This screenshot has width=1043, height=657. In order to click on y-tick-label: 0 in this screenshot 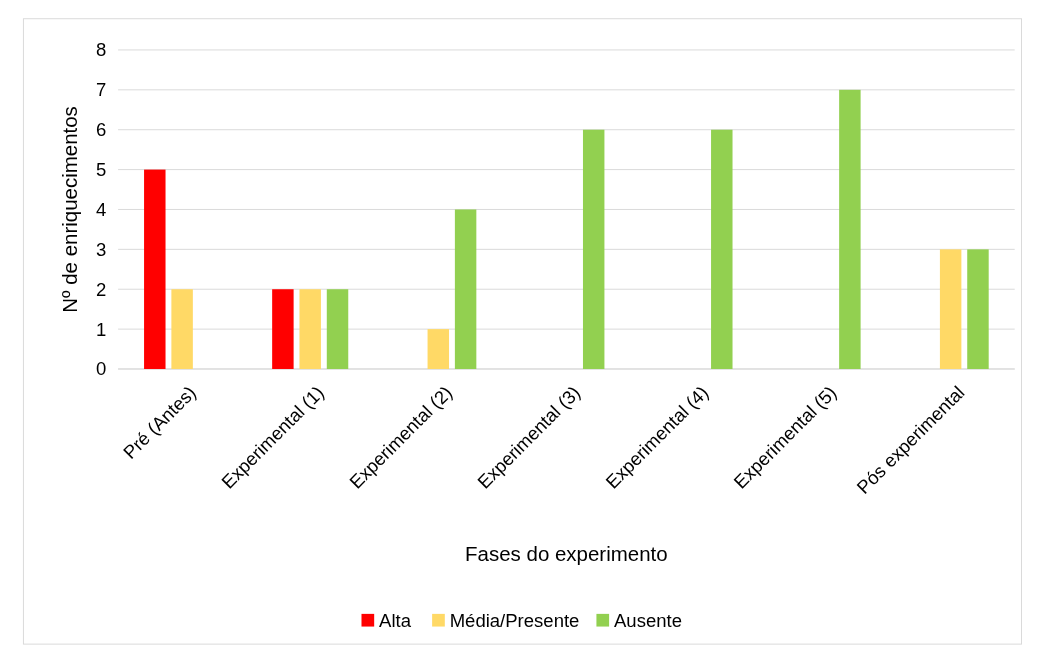, I will do `click(101, 369)`.